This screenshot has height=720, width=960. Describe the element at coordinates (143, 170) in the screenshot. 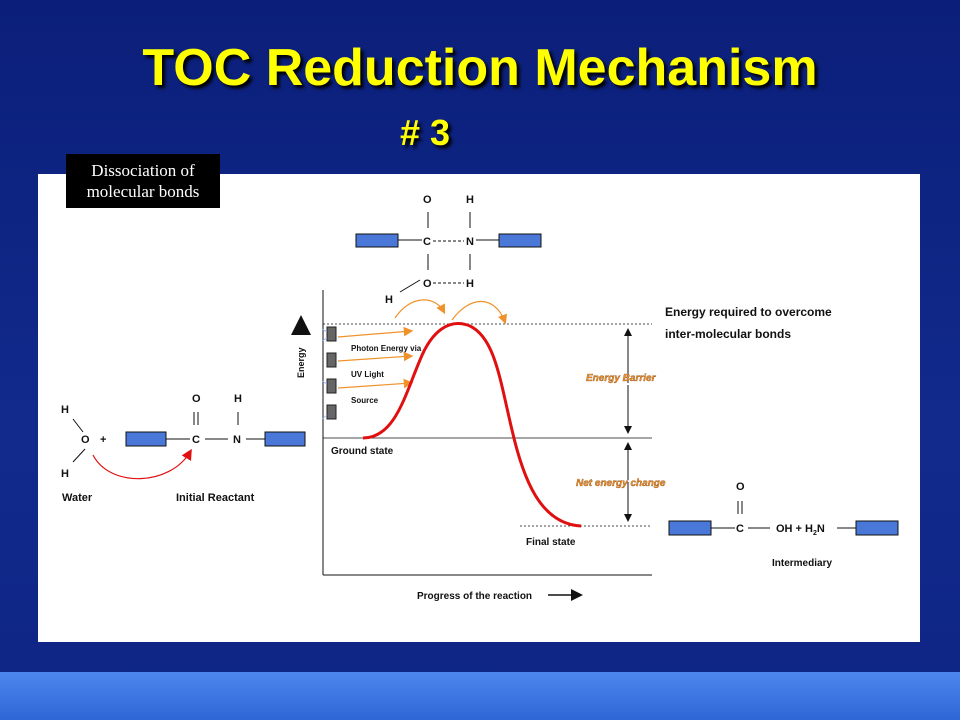

I see `note-line-1: Dissociation of` at that location.